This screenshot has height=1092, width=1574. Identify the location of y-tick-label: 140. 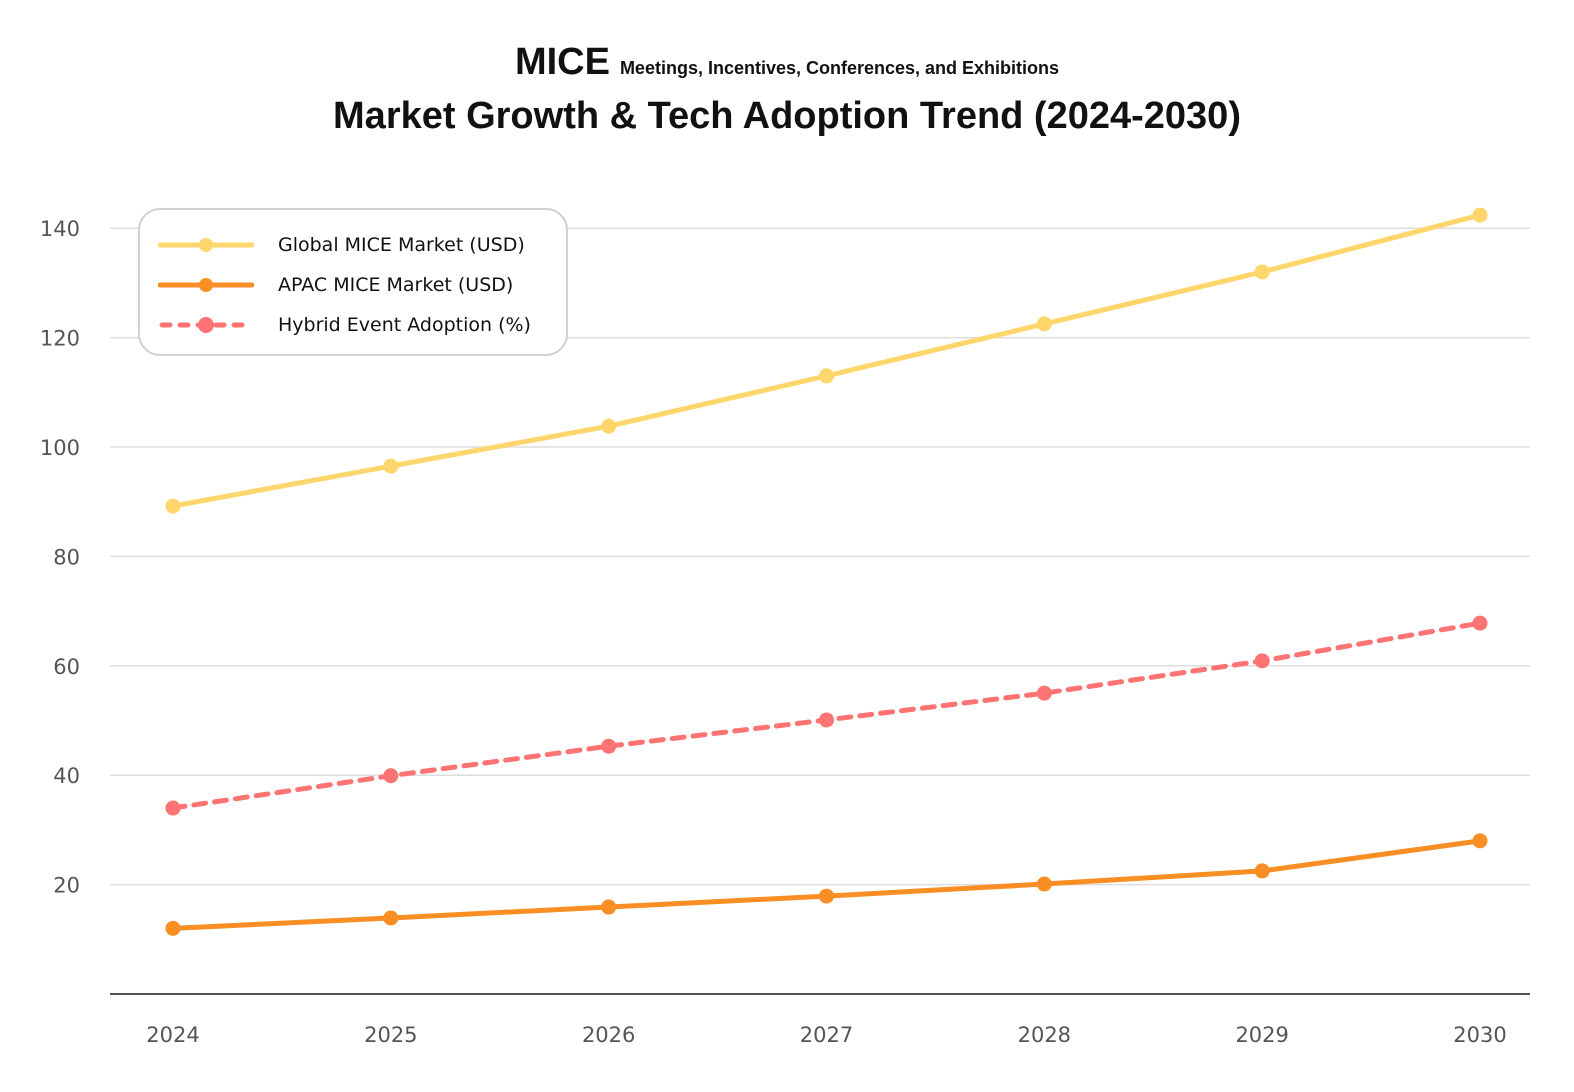
(60, 229).